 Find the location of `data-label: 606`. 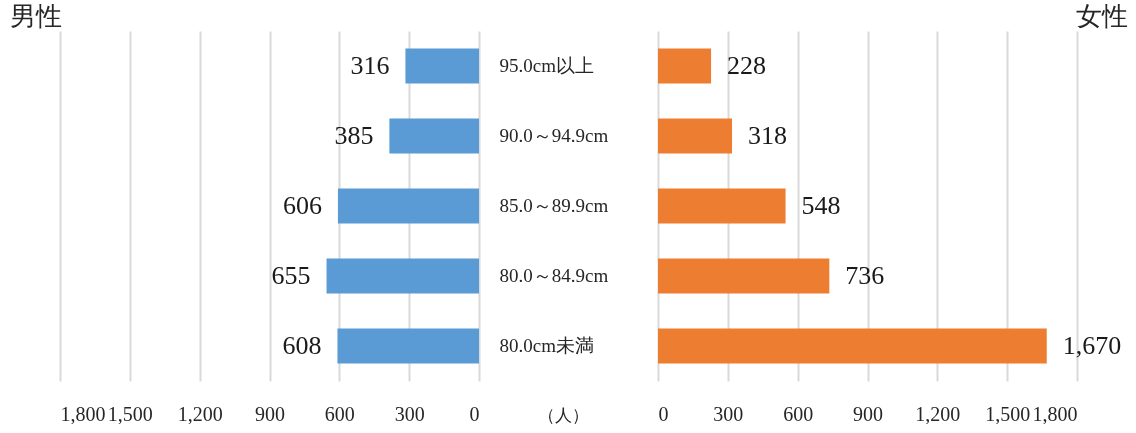

data-label: 606 is located at coordinates (302, 205).